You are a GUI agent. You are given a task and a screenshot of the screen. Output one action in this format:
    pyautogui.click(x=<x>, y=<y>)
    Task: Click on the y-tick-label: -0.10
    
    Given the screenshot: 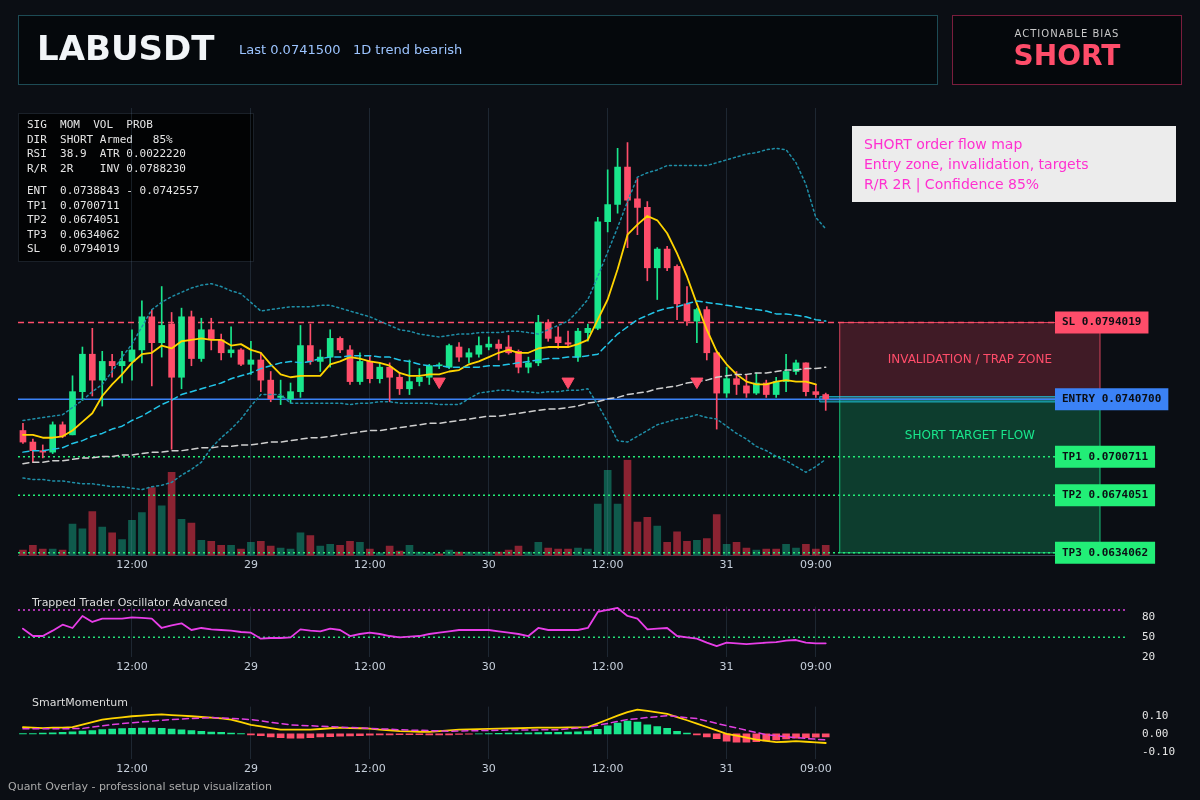 What is the action you would take?
    pyautogui.click(x=1159, y=751)
    